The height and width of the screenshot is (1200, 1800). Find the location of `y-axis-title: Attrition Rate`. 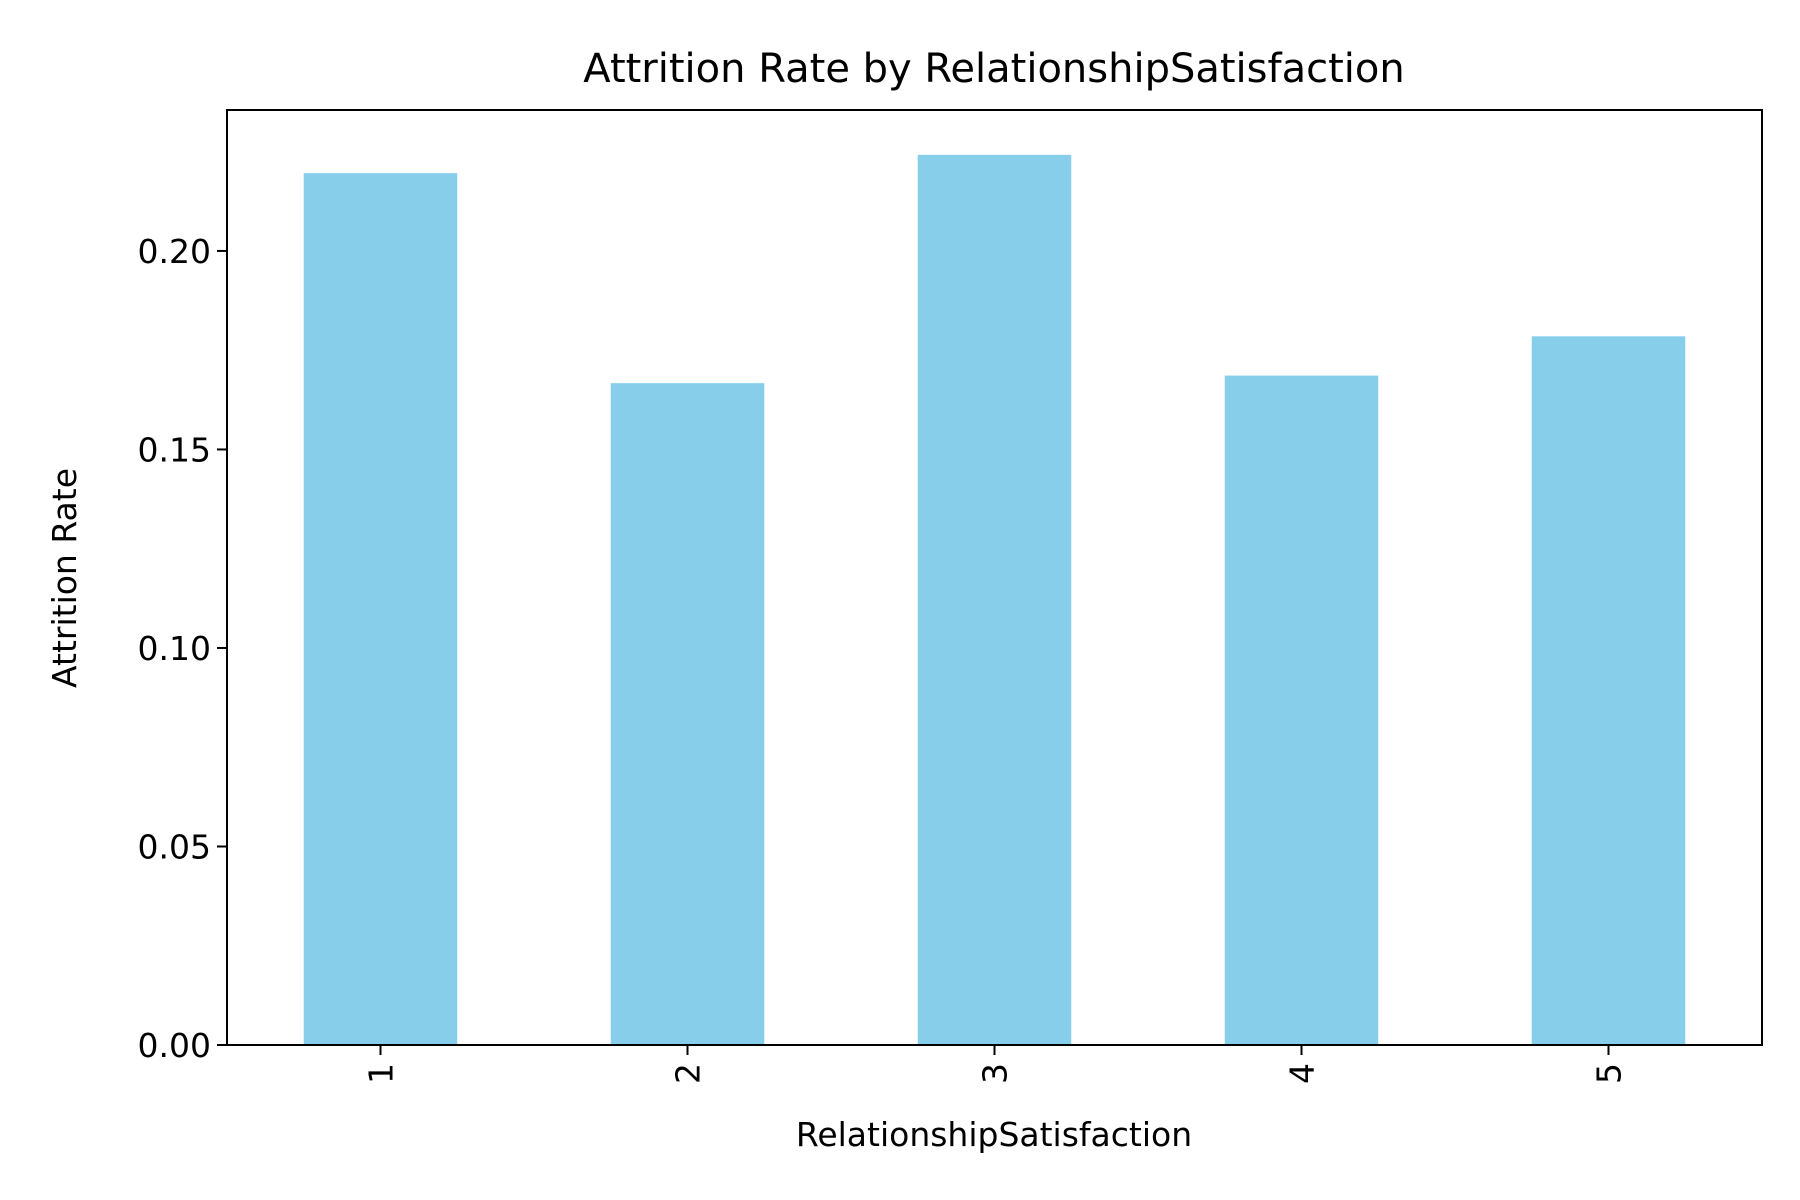

y-axis-title: Attrition Rate is located at coordinates (64, 578).